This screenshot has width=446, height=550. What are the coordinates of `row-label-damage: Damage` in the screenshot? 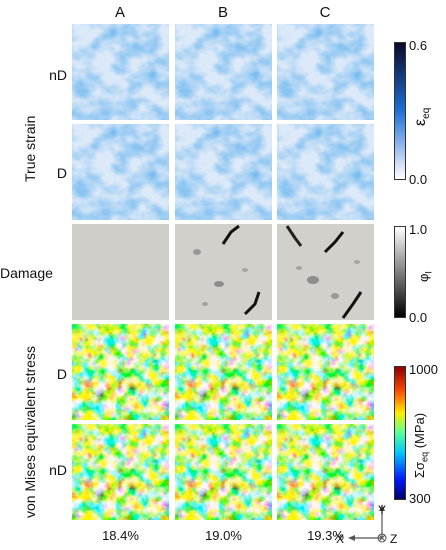 It's located at (26, 273).